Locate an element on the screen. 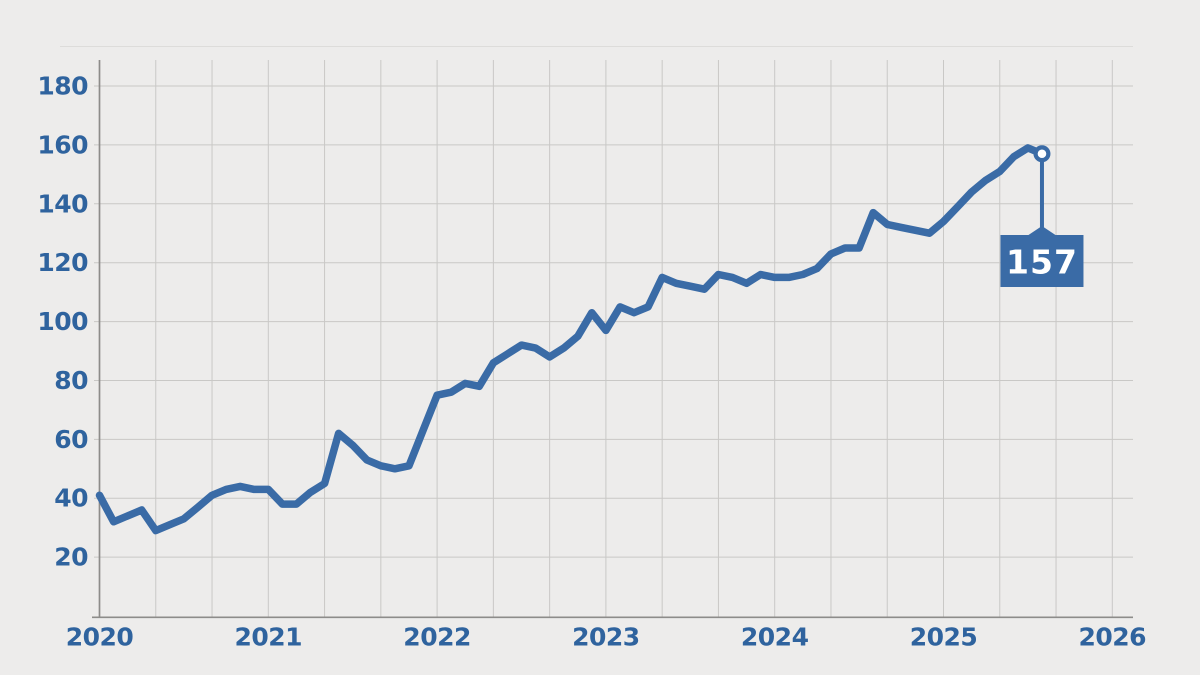 The image size is (1200, 675). end-marker-circle is located at coordinates (1042, 154).